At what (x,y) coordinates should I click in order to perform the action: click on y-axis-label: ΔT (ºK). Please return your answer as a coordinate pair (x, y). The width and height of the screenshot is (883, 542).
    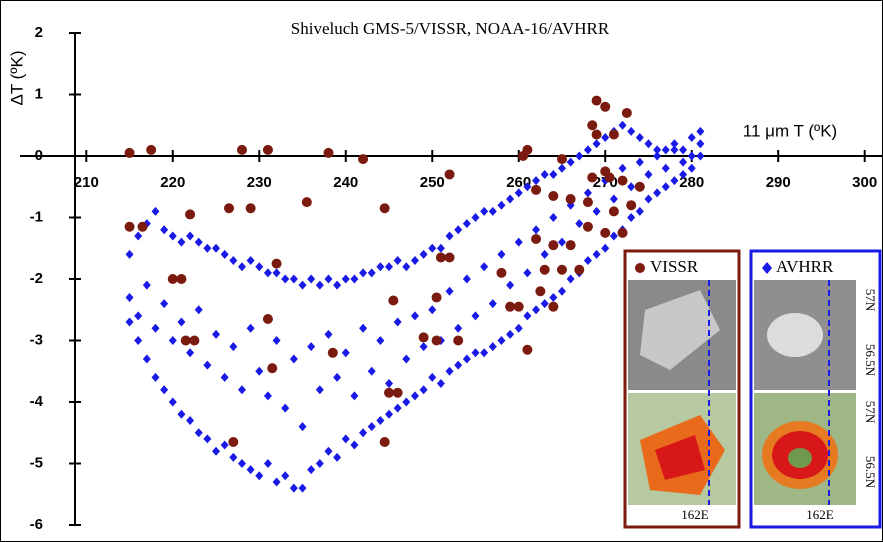
    Looking at the image, I should click on (16, 77).